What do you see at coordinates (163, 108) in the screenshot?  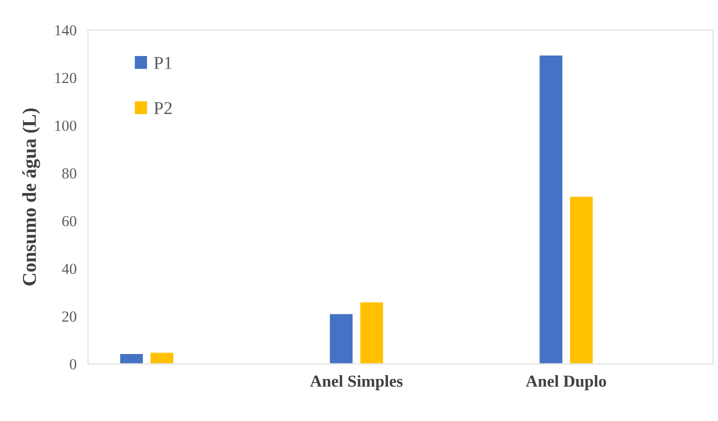 I see `legend-label: P2` at bounding box center [163, 108].